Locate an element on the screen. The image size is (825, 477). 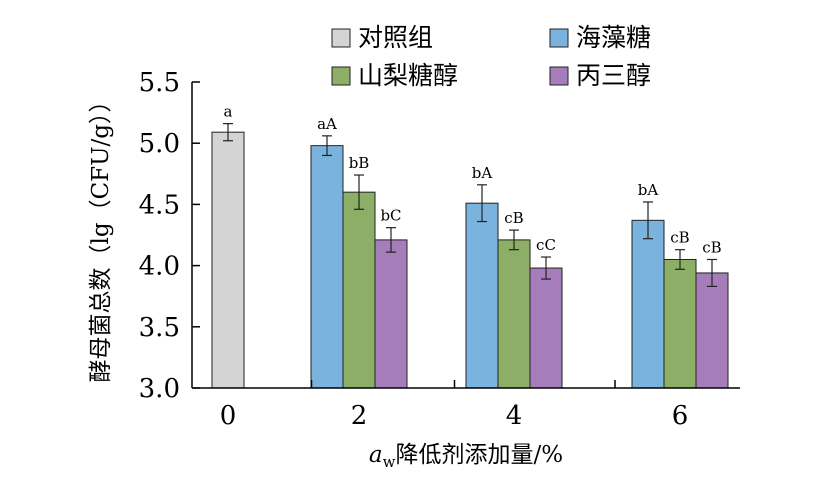
significance-label-s3-c1: bC is located at coordinates (390, 216).